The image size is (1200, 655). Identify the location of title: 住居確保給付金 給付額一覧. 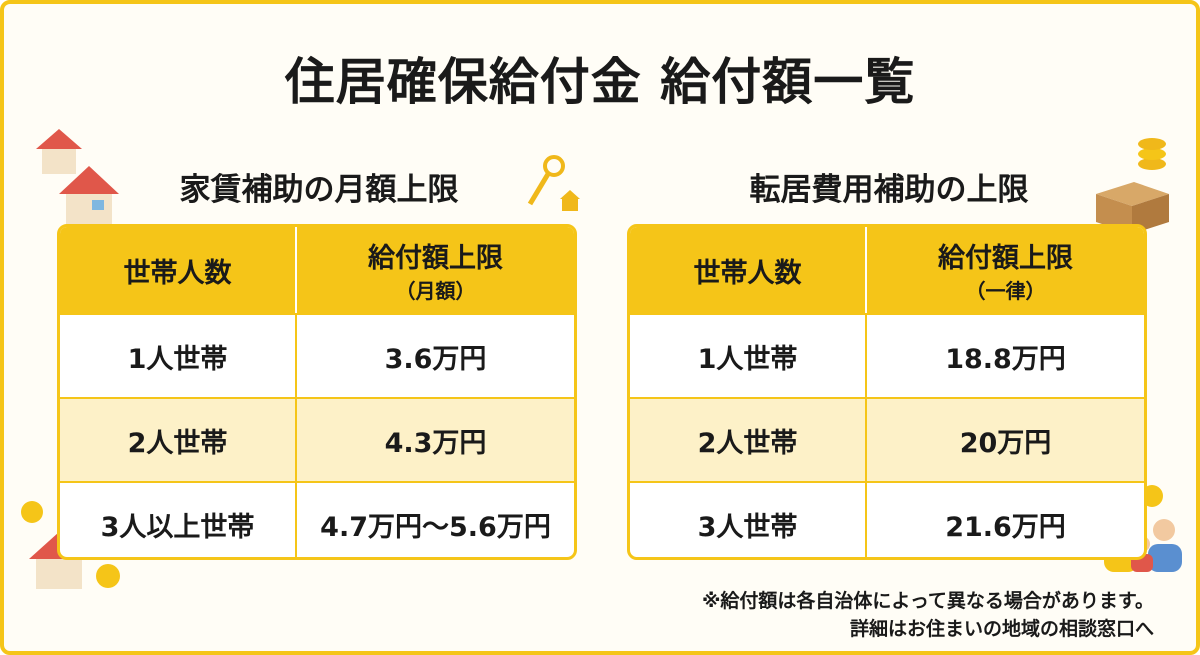
(600, 82).